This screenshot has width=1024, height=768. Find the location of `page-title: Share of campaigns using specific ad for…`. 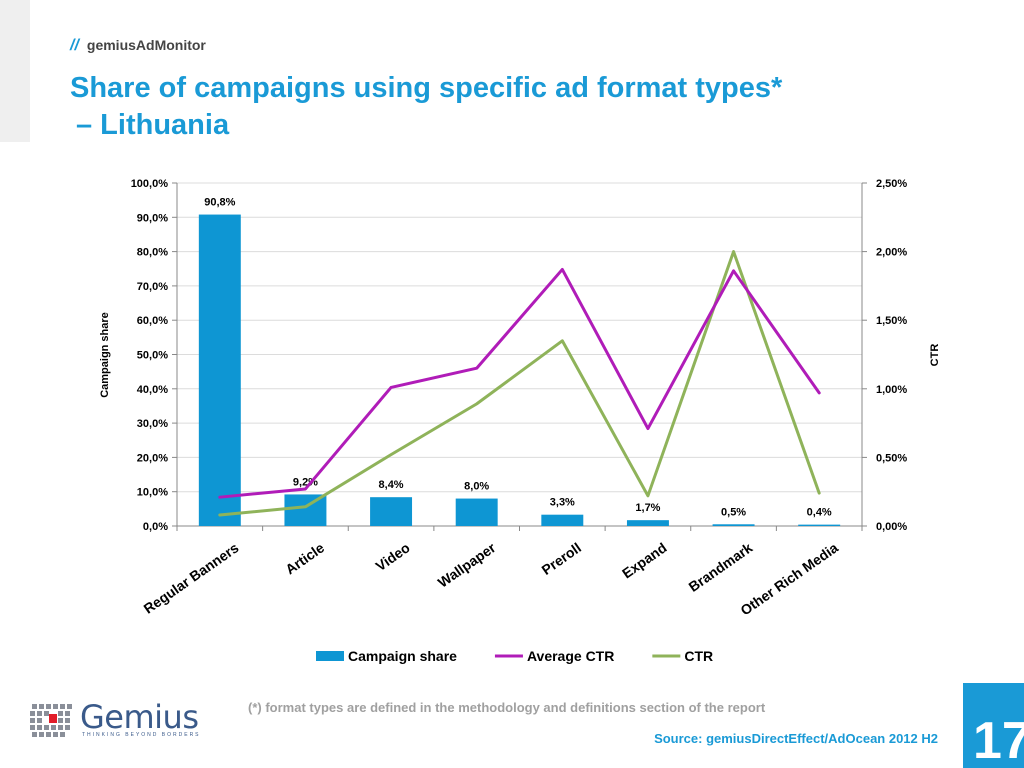

page-title: Share of campaigns using specific ad for… is located at coordinates (500, 107).